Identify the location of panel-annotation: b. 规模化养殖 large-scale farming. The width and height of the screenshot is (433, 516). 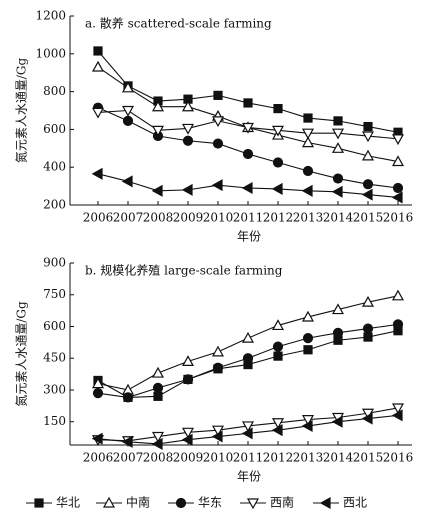
(184, 270).